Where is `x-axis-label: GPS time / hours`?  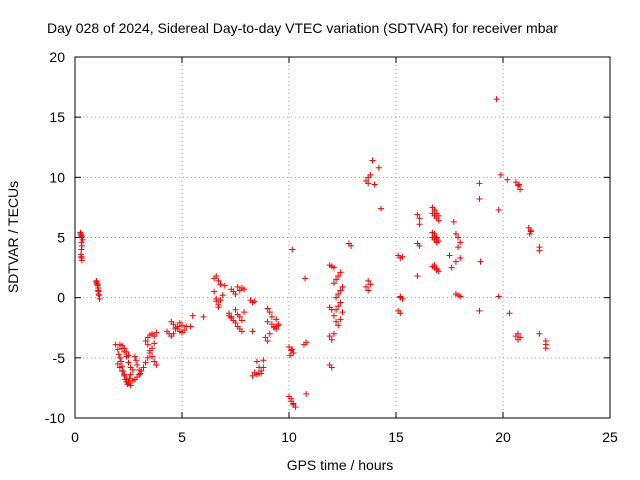
x-axis-label: GPS time / hours is located at coordinates (340, 465).